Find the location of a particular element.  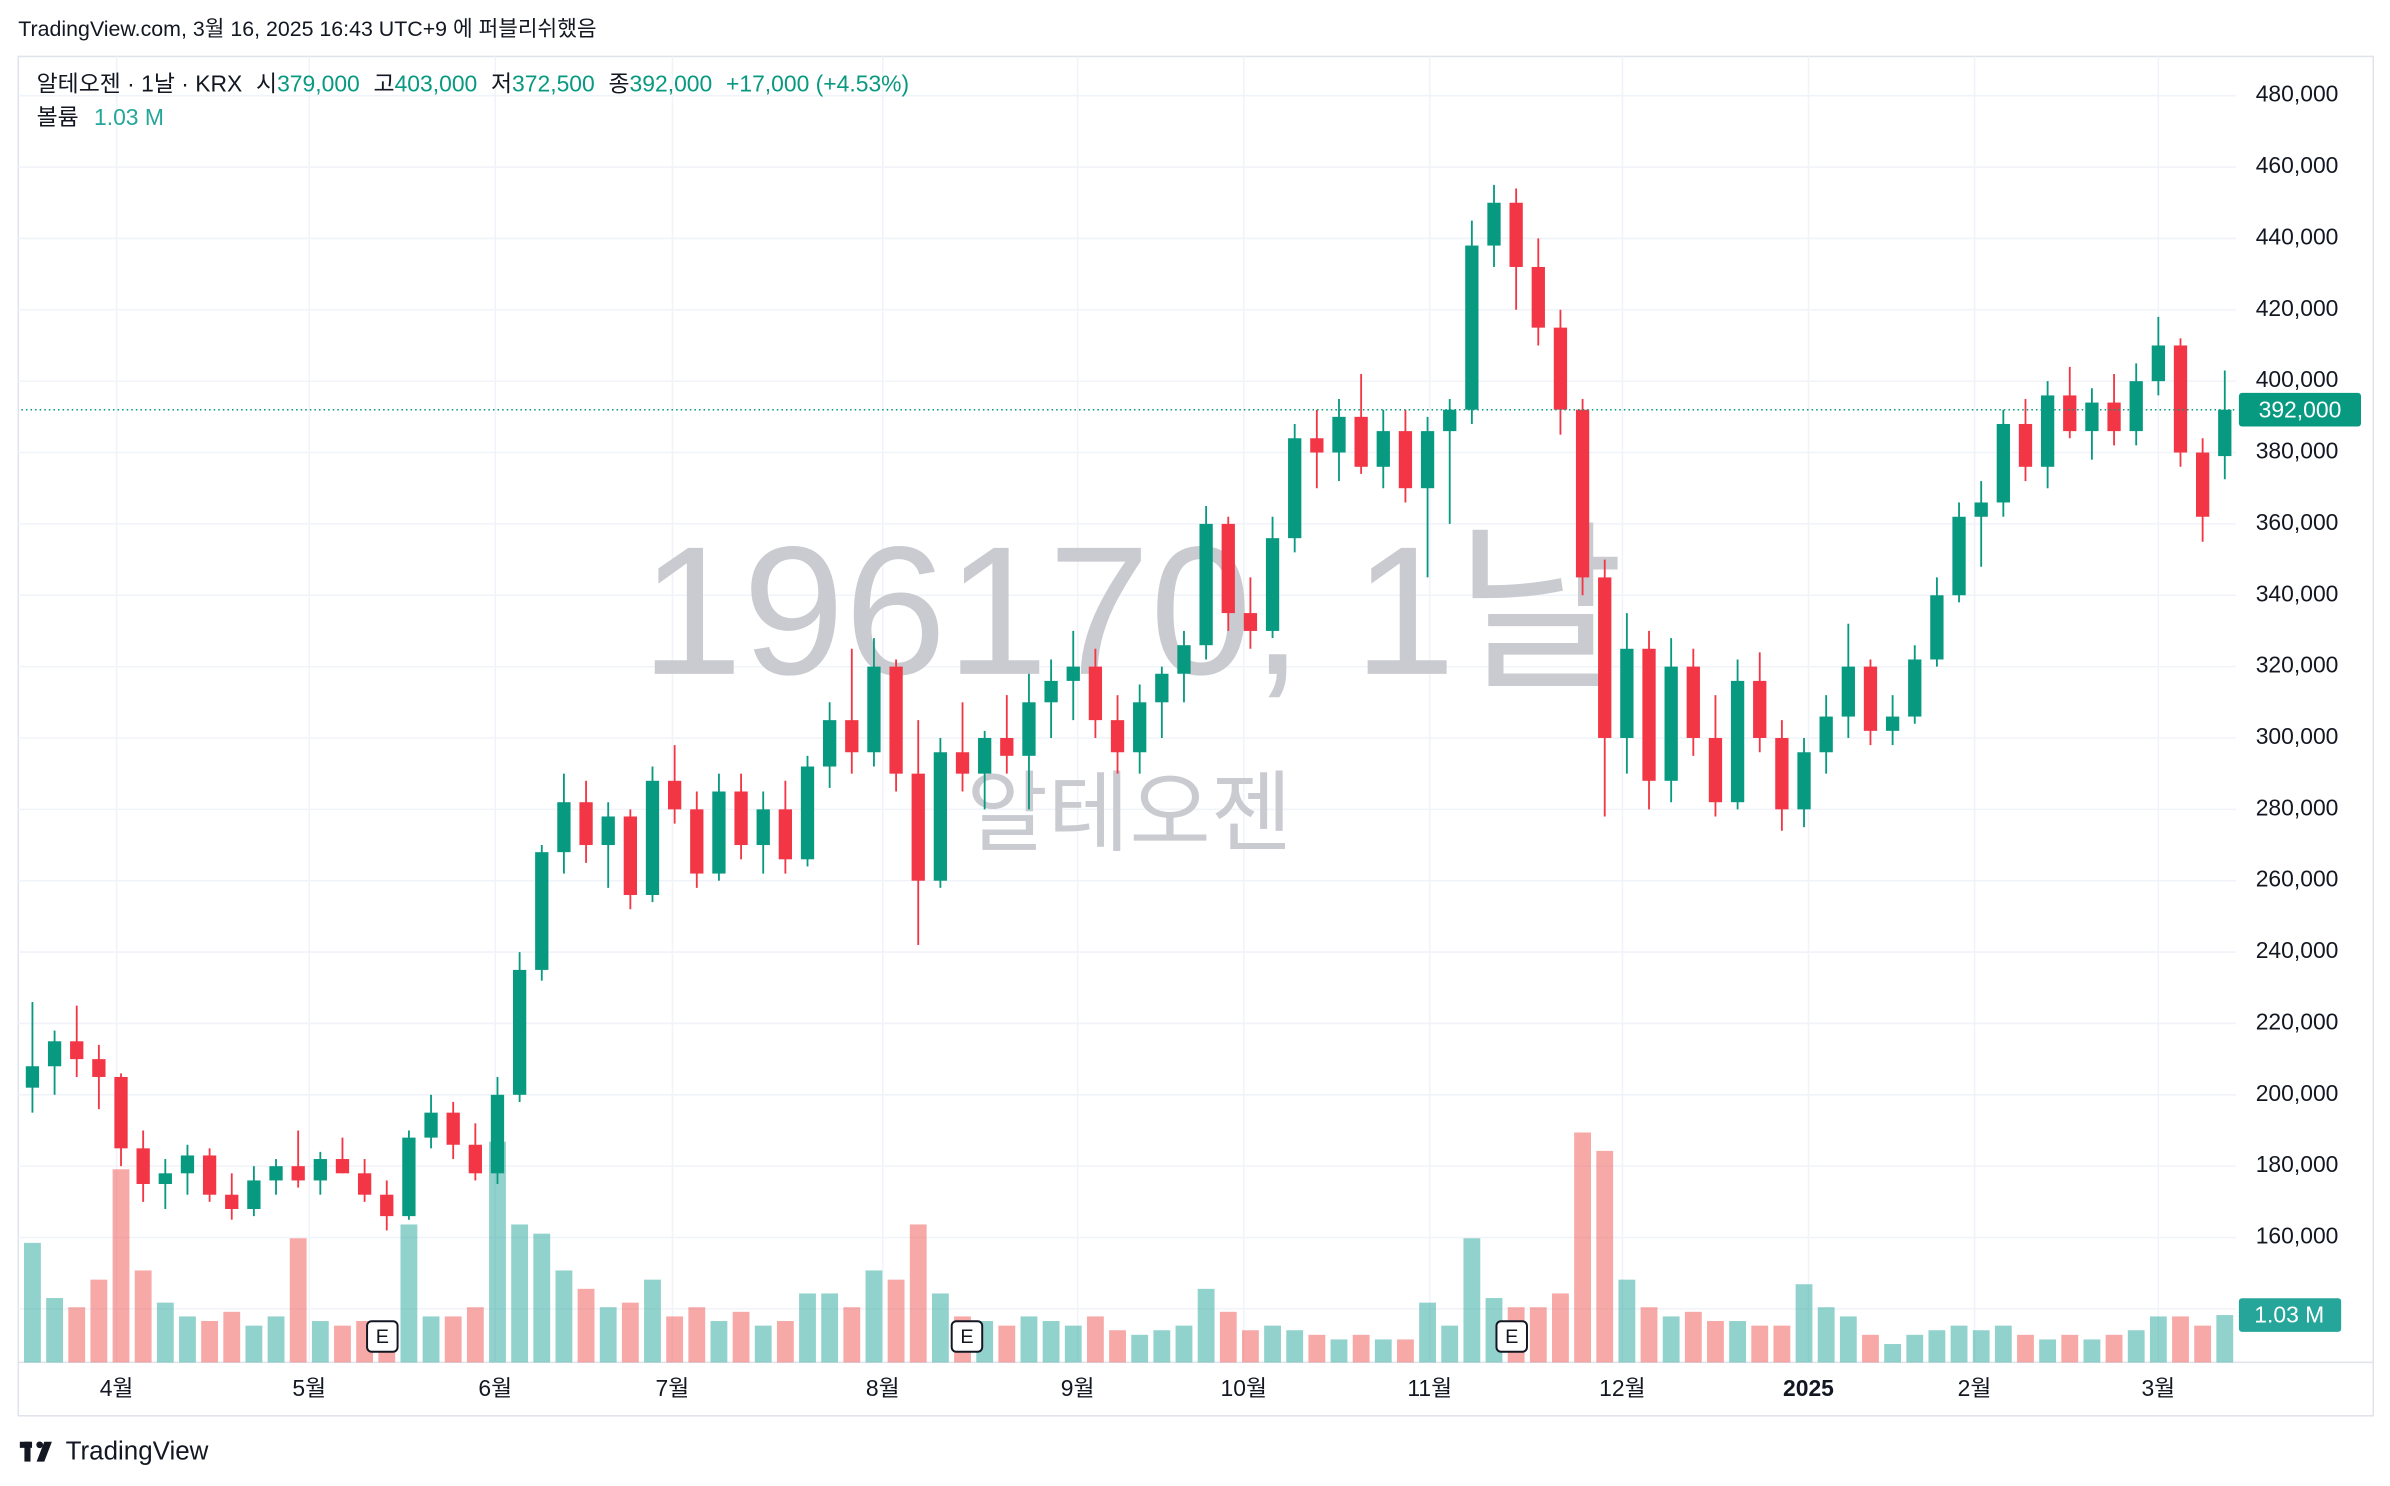

y-tick-label: 200,000 is located at coordinates (2297, 1093).